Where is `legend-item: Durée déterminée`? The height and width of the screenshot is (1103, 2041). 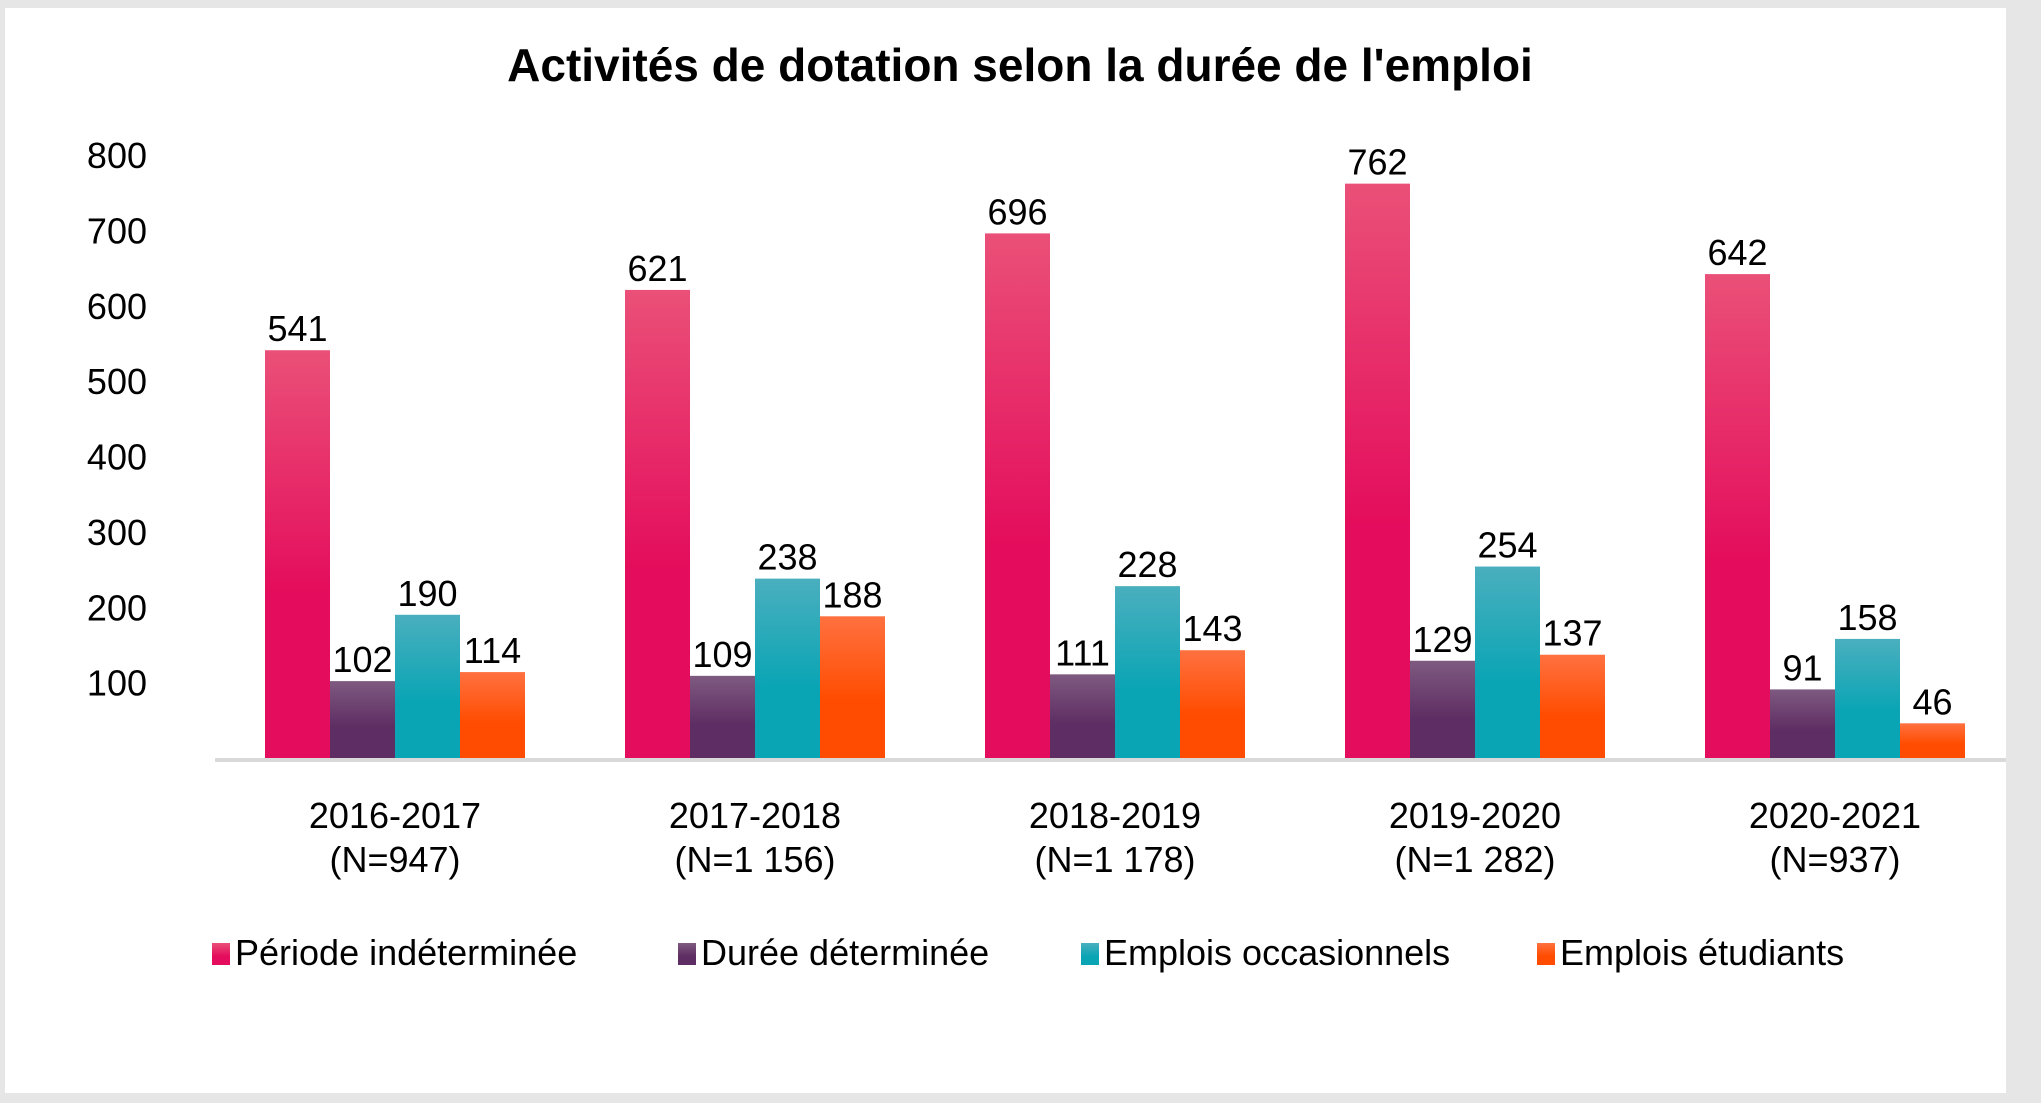
legend-item: Durée déterminée is located at coordinates (833, 952).